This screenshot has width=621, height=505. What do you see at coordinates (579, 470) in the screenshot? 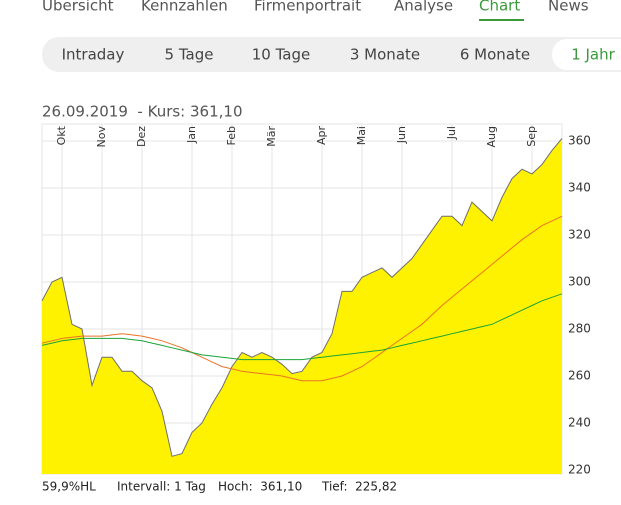
I see `y-tick-label: 220` at bounding box center [579, 470].